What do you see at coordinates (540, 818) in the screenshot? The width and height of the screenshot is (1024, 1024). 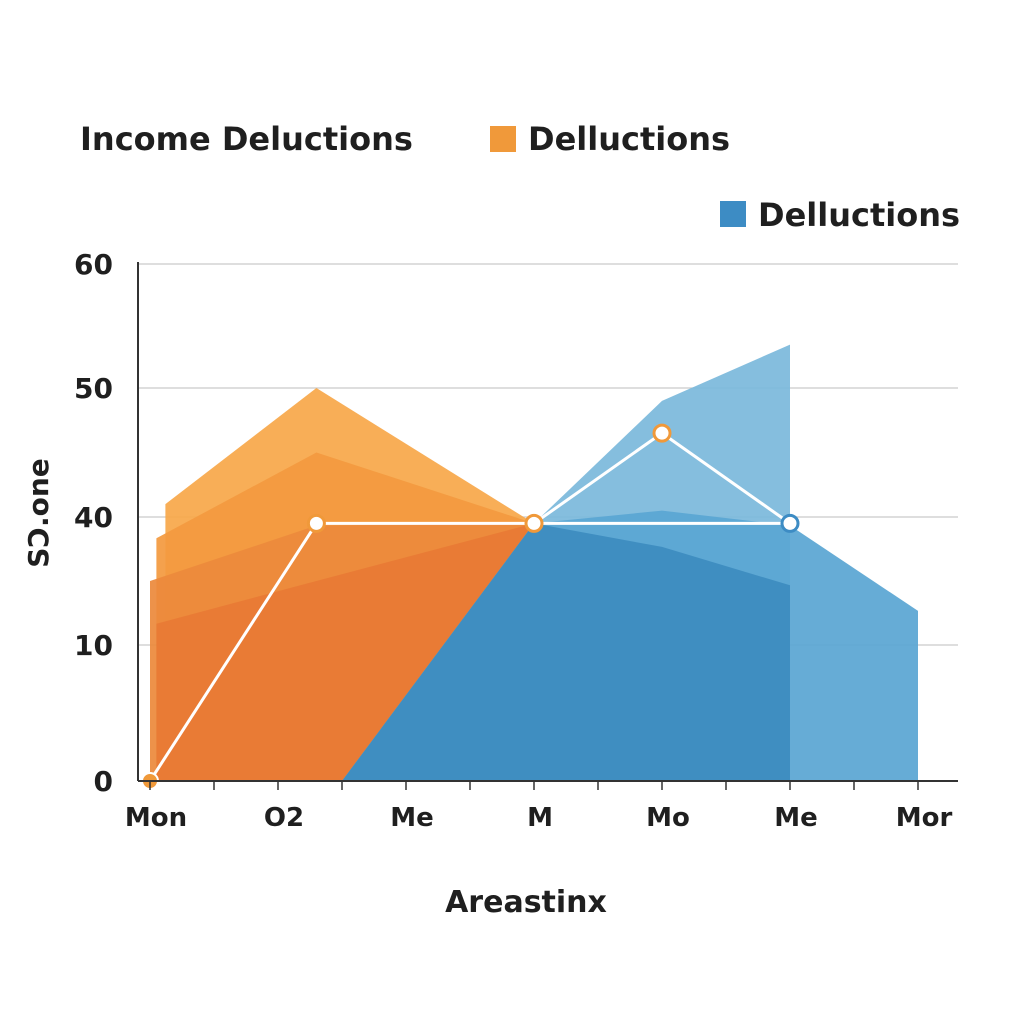 I see `x-tick-label: M` at bounding box center [540, 818].